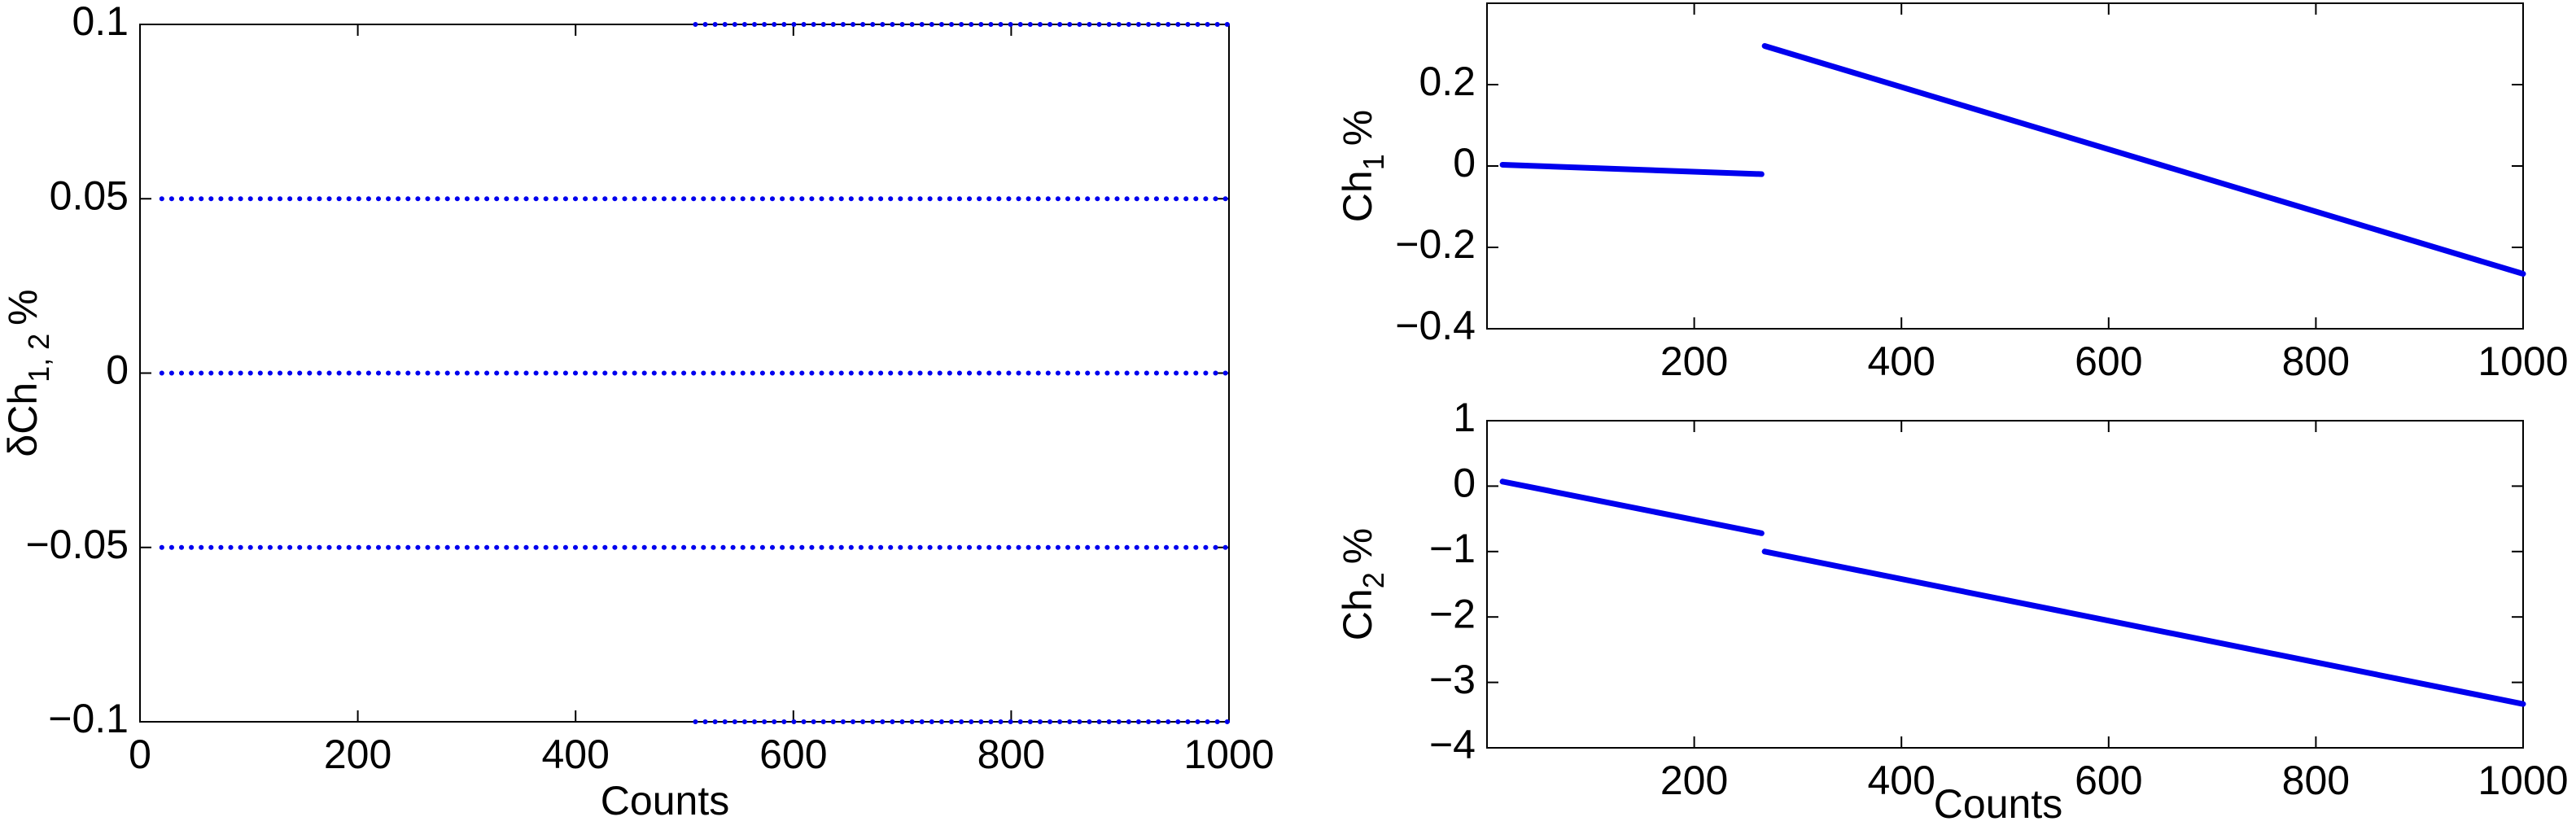 The height and width of the screenshot is (830, 2576). Describe the element at coordinates (1464, 417) in the screenshot. I see `y-tick-label: 1` at that location.